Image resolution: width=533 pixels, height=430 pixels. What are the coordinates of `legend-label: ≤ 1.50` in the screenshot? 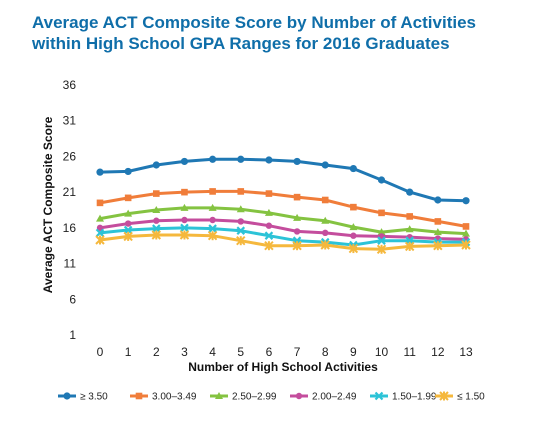 It's located at (471, 397).